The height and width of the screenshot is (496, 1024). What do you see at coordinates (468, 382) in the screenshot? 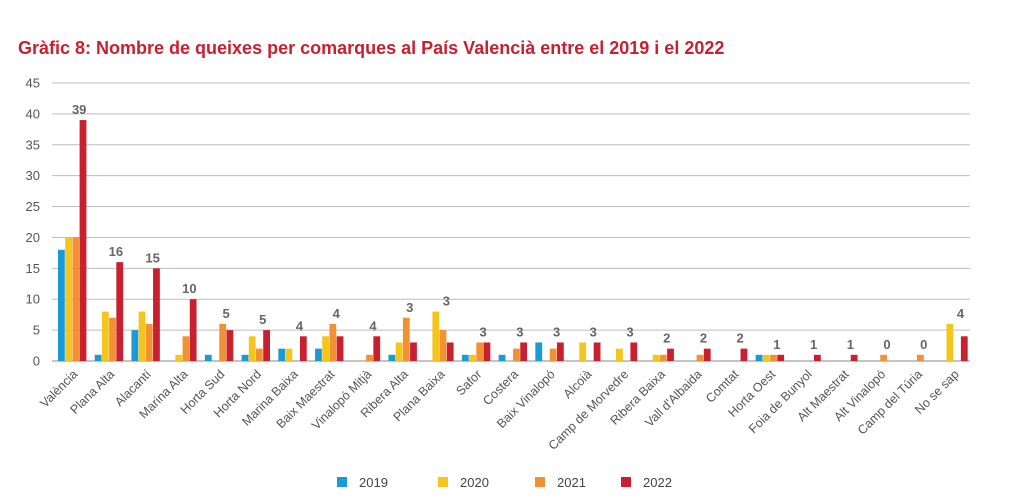
I see `x-tick-label: Safor` at bounding box center [468, 382].